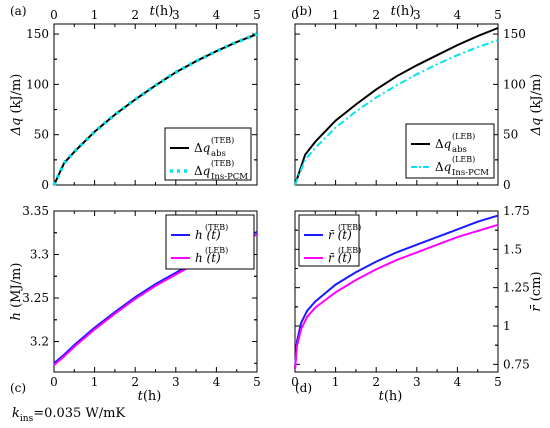  I want to click on y-tick-label: 3.35, so click(35, 211).